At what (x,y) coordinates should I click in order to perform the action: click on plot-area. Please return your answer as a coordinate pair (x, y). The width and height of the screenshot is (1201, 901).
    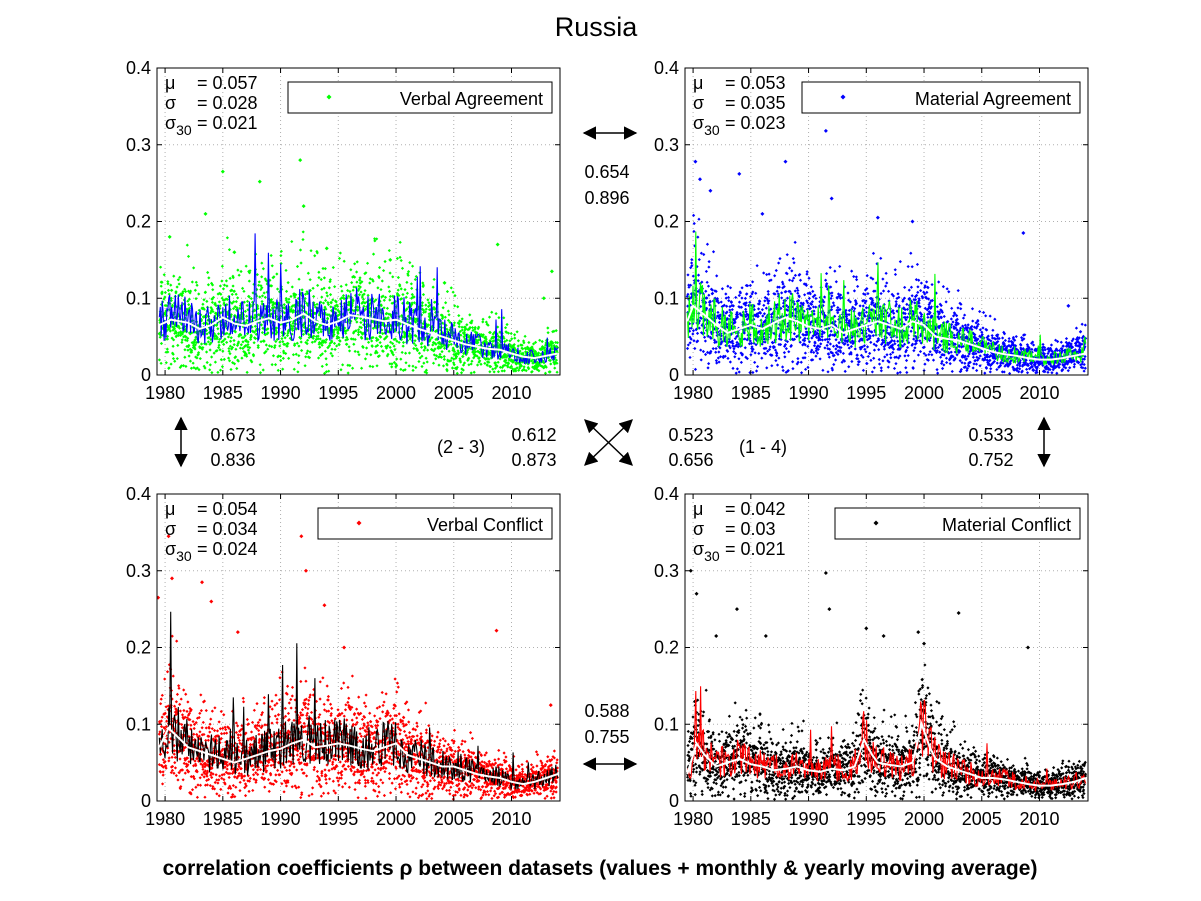
    Looking at the image, I should click on (886, 221).